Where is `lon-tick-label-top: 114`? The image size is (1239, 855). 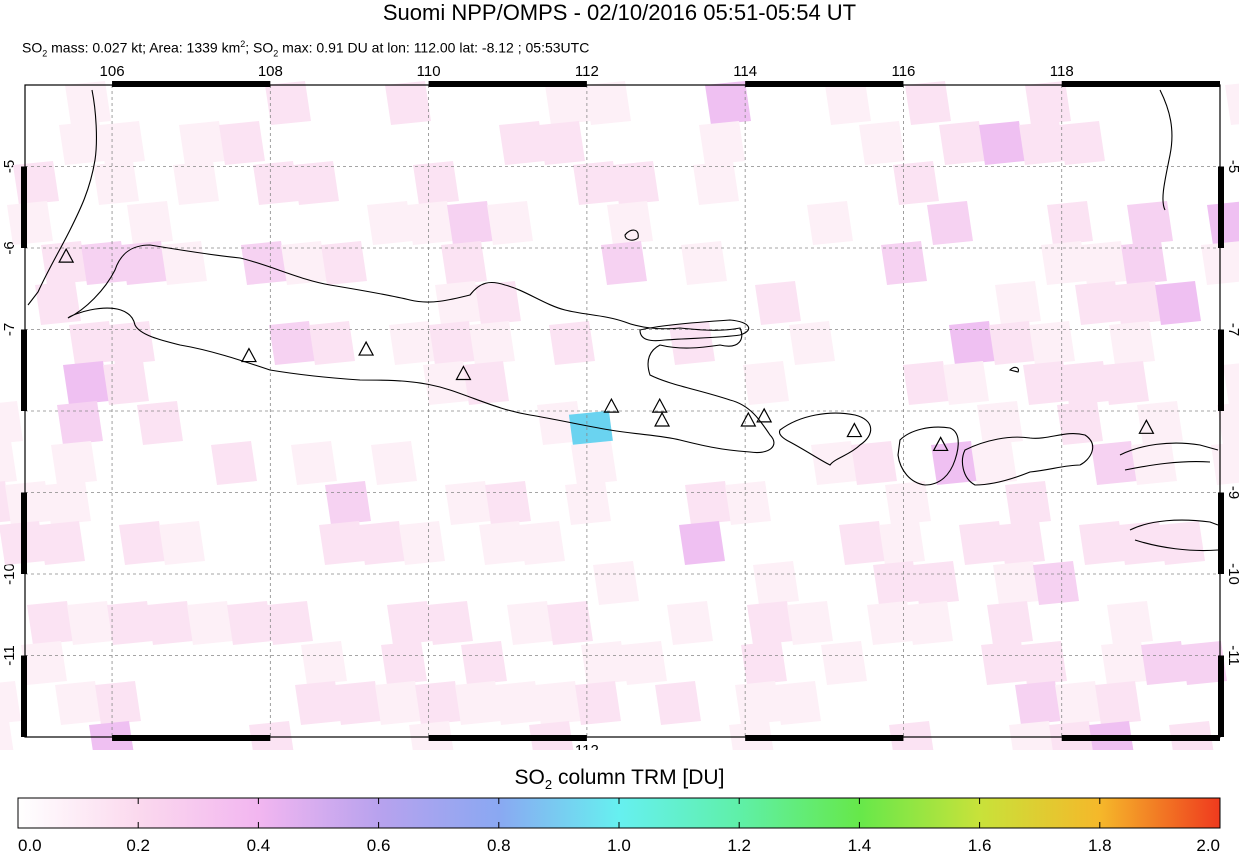
lon-tick-label-top: 114 is located at coordinates (745, 71).